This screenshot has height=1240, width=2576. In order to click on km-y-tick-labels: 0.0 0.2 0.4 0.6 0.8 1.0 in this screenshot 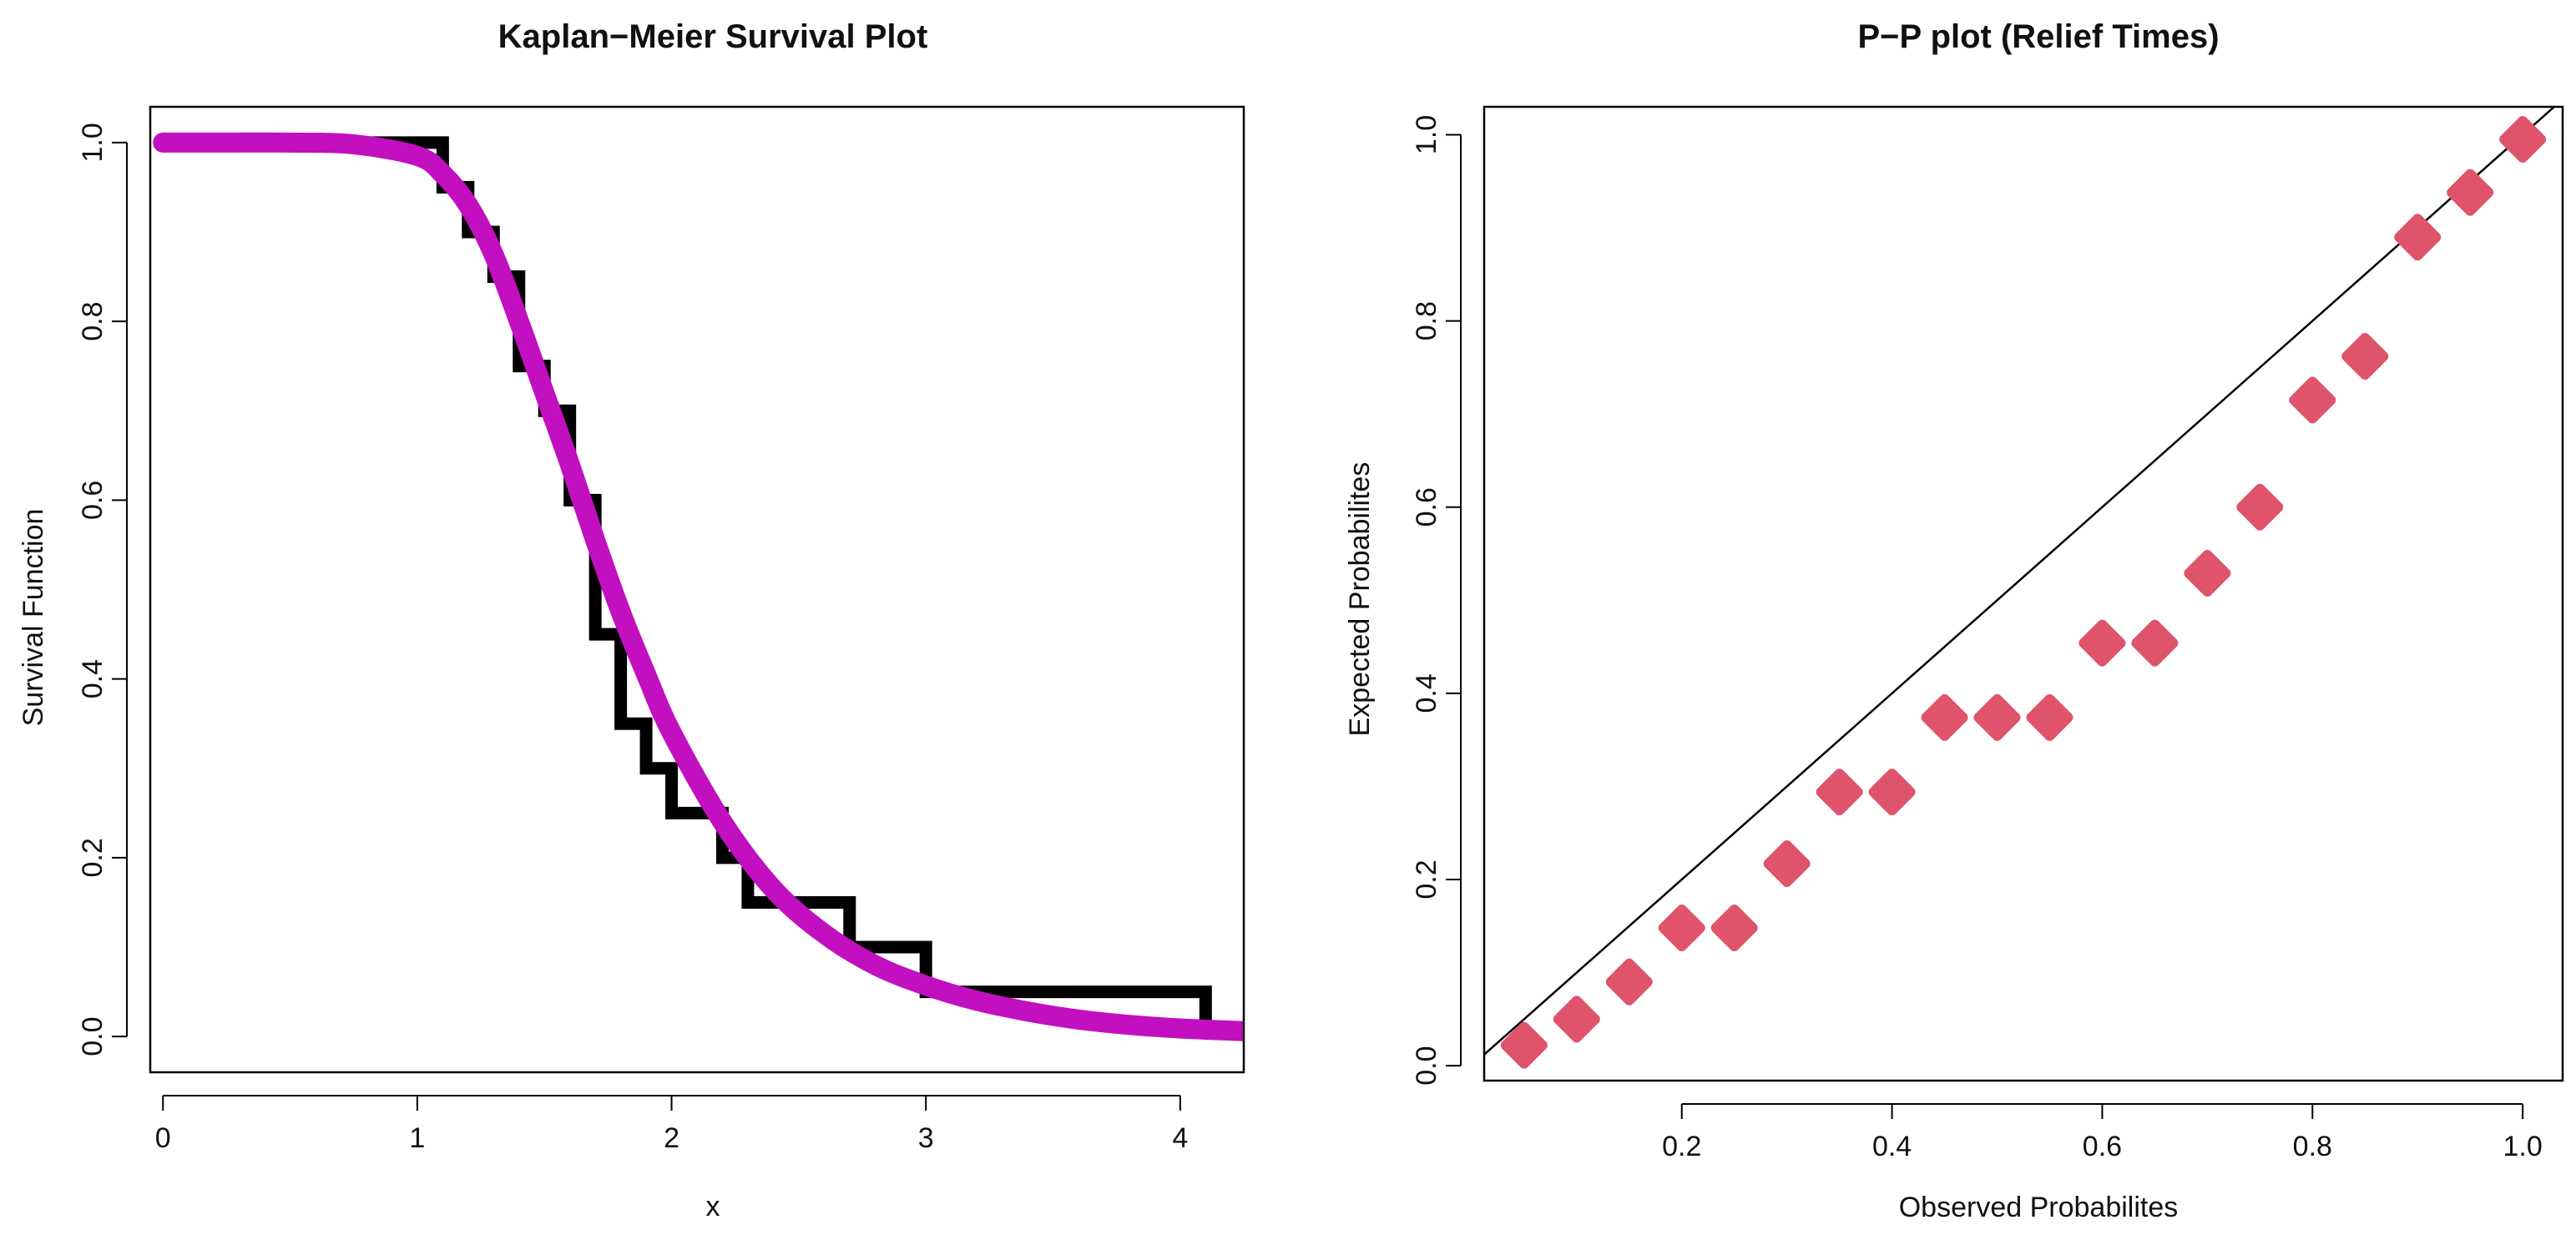, I will do `click(93, 589)`.